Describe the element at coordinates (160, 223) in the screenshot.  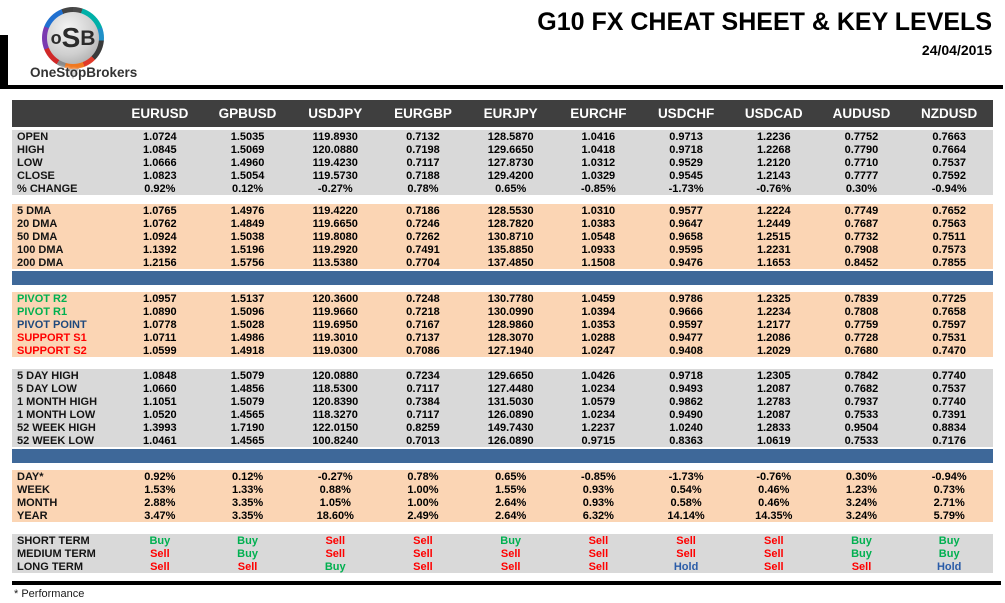
I see `value-cell: 1.0762` at that location.